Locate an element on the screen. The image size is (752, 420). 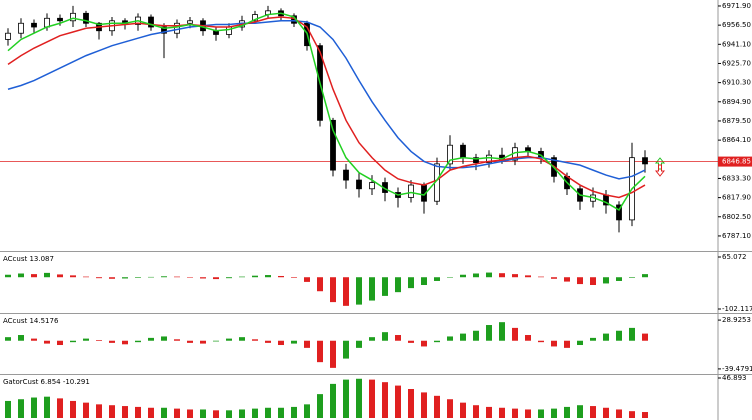
y-tick-label: 6802.50 is located at coordinates (736, 217).